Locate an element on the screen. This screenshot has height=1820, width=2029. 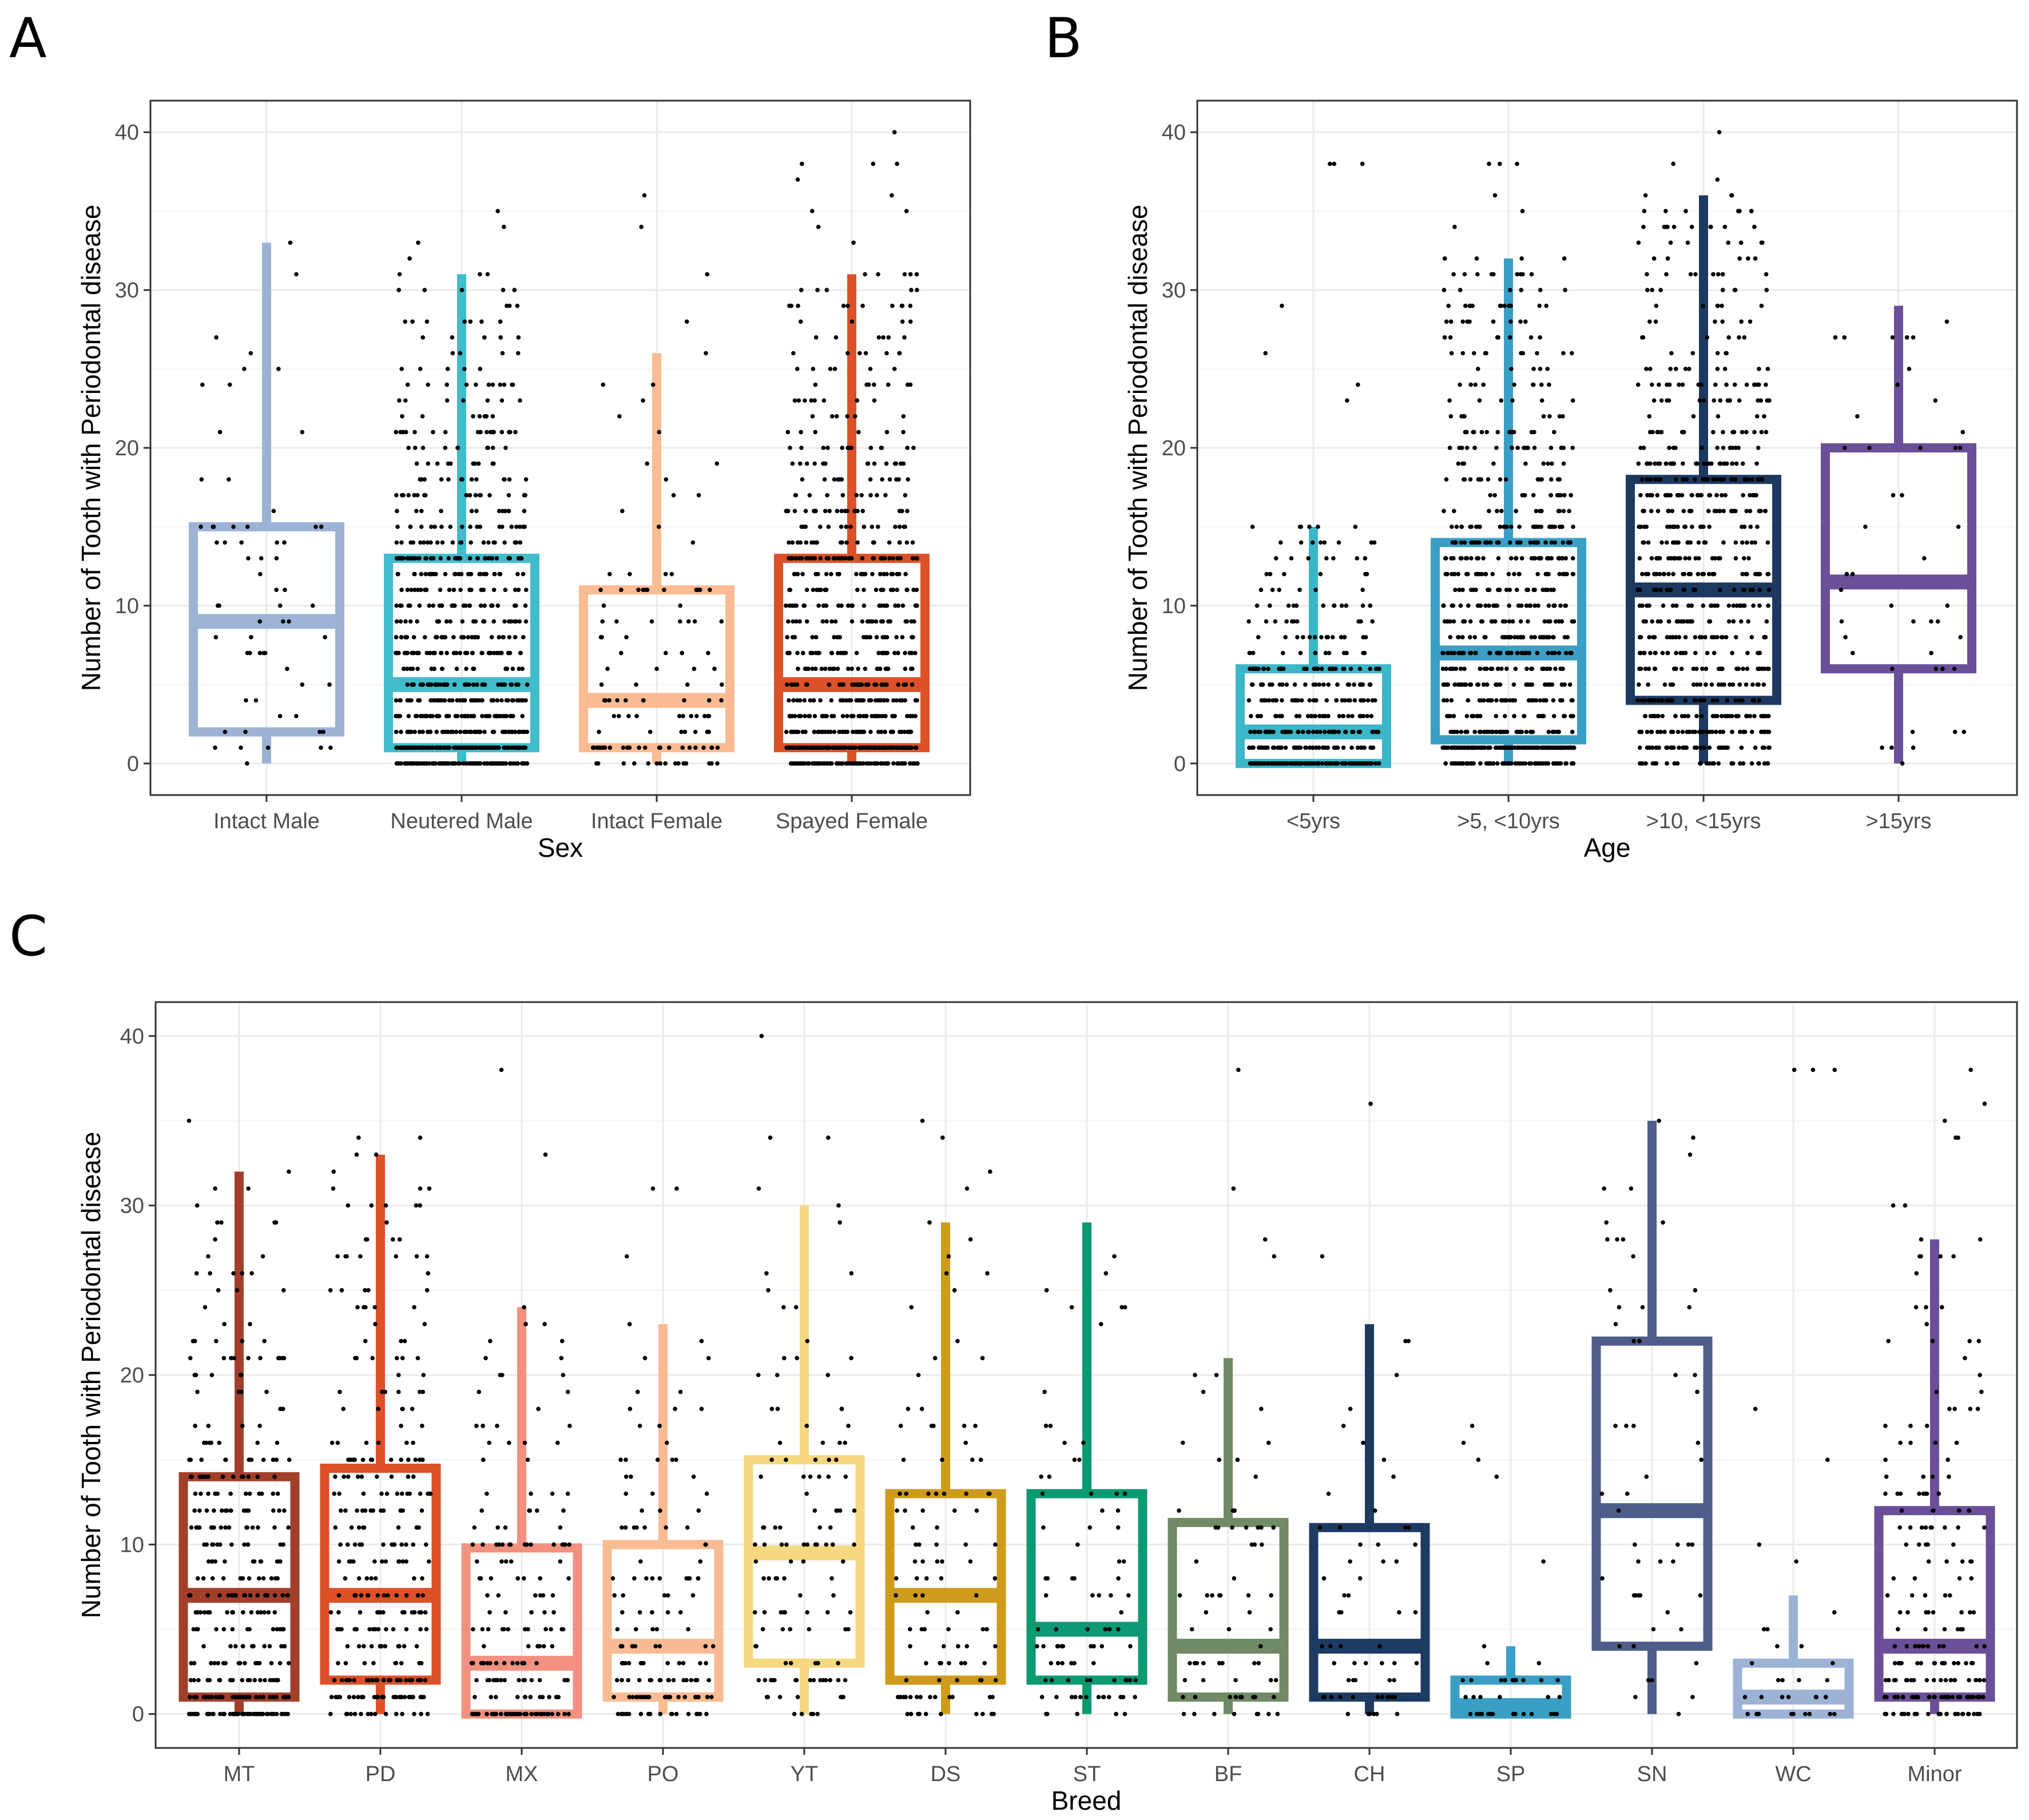
x-tick-label: PD is located at coordinates (381, 1774).